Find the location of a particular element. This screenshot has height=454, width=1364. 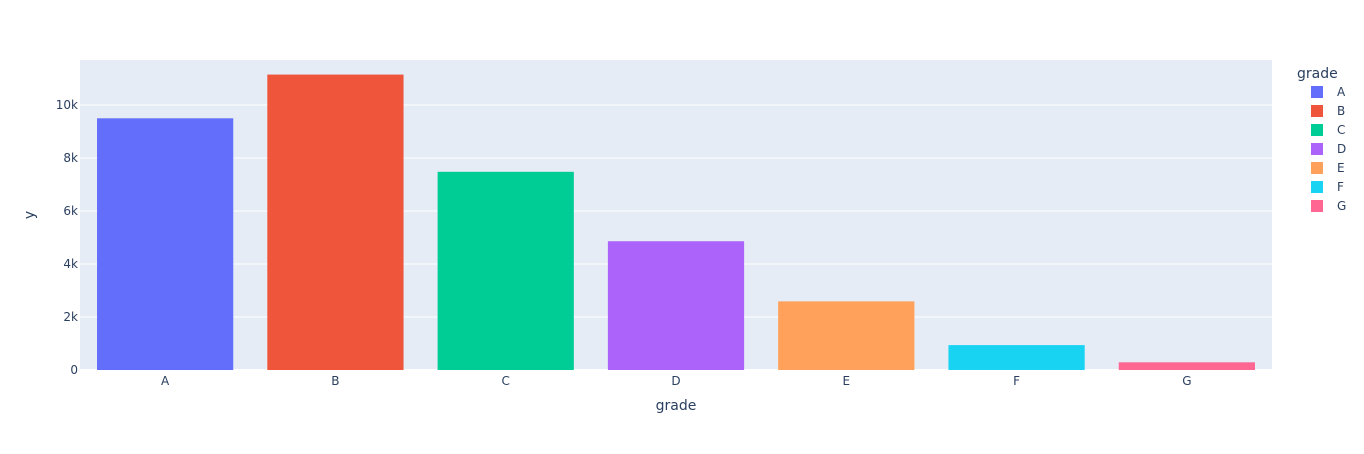

bar-C is located at coordinates (505, 270).